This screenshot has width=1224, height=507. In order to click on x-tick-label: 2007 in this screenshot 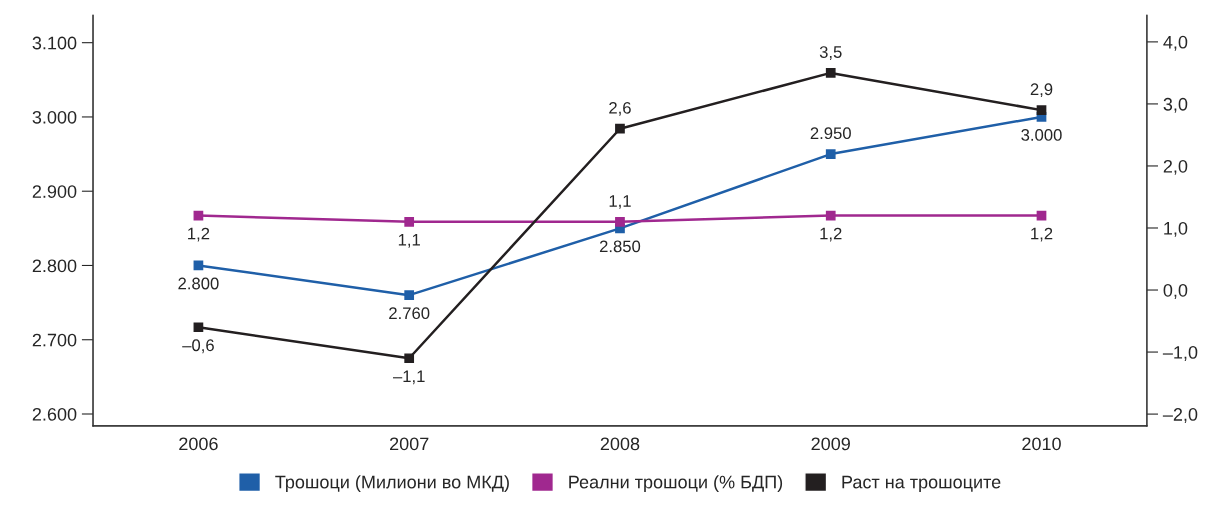, I will do `click(409, 444)`.